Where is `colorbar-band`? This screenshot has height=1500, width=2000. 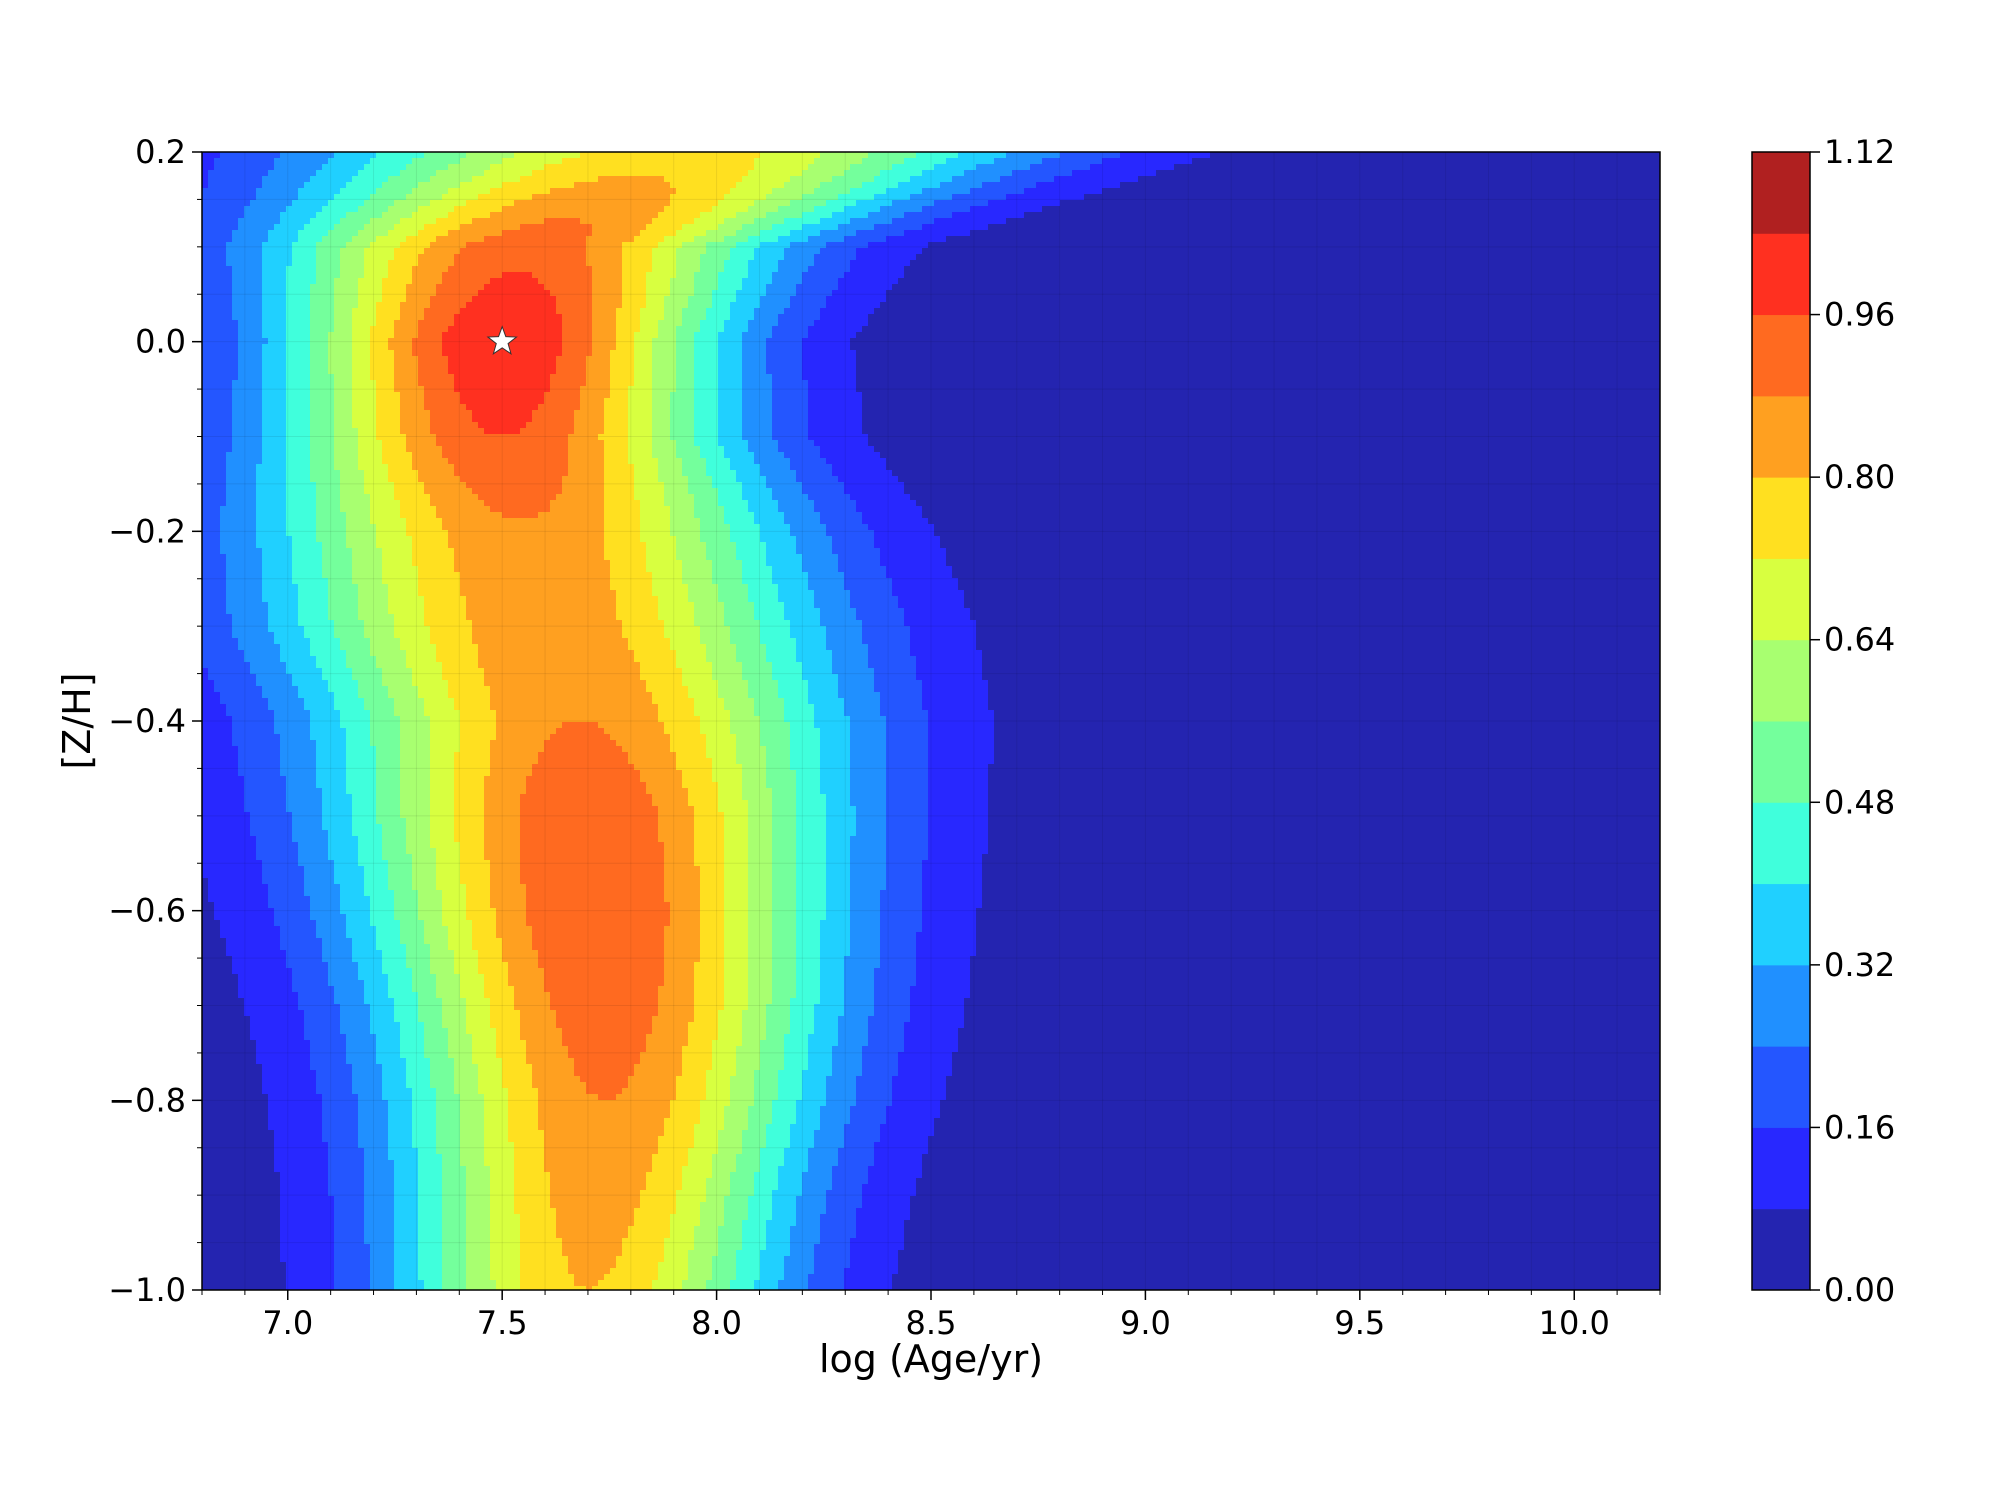 colorbar-band is located at coordinates (1781, 924).